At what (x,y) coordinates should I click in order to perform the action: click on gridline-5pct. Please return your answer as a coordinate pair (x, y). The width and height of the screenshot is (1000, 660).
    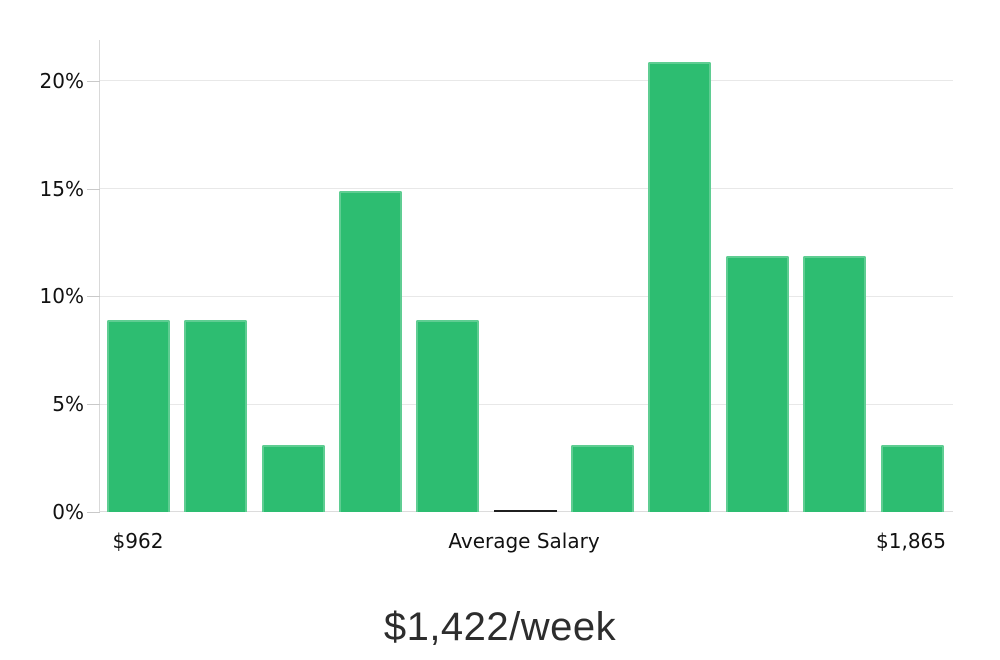
    Looking at the image, I should click on (526, 404).